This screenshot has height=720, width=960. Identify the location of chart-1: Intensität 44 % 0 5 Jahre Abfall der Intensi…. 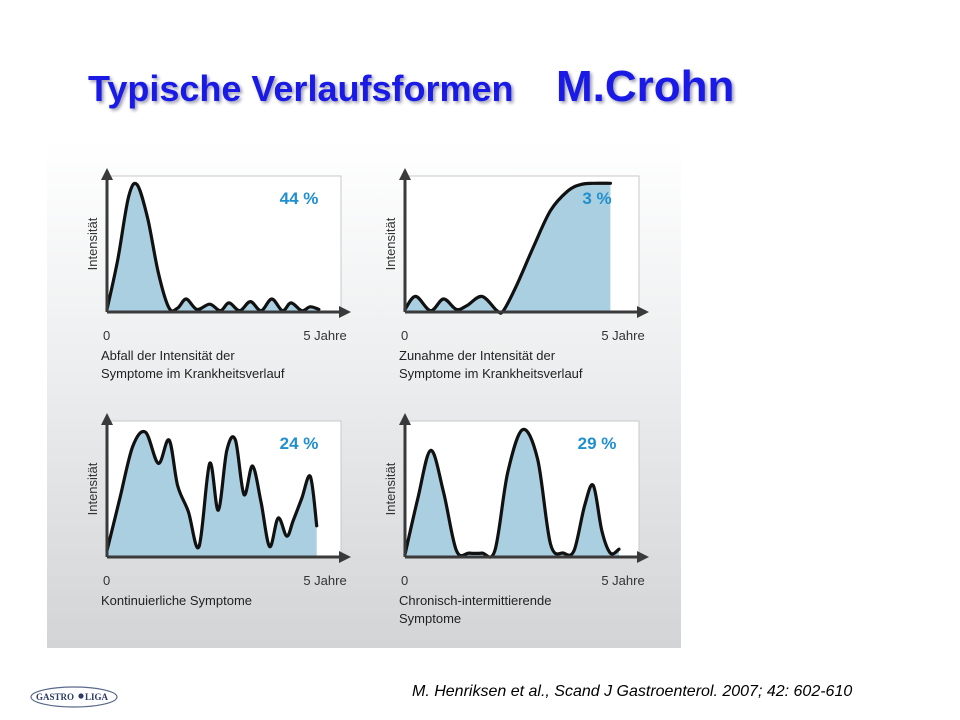
(218, 274).